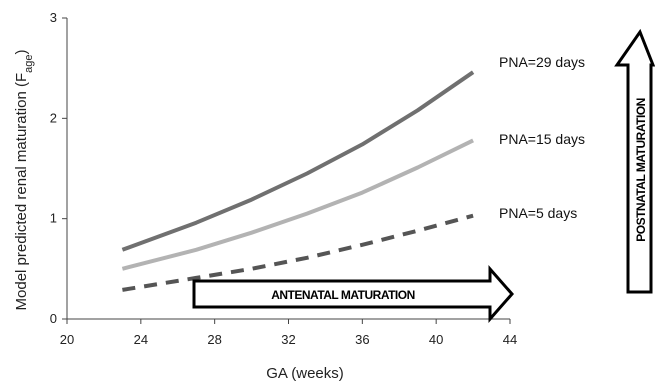 Image resolution: width=655 pixels, height=386 pixels. I want to click on postnatal-arrow-shape, so click(634, 161).